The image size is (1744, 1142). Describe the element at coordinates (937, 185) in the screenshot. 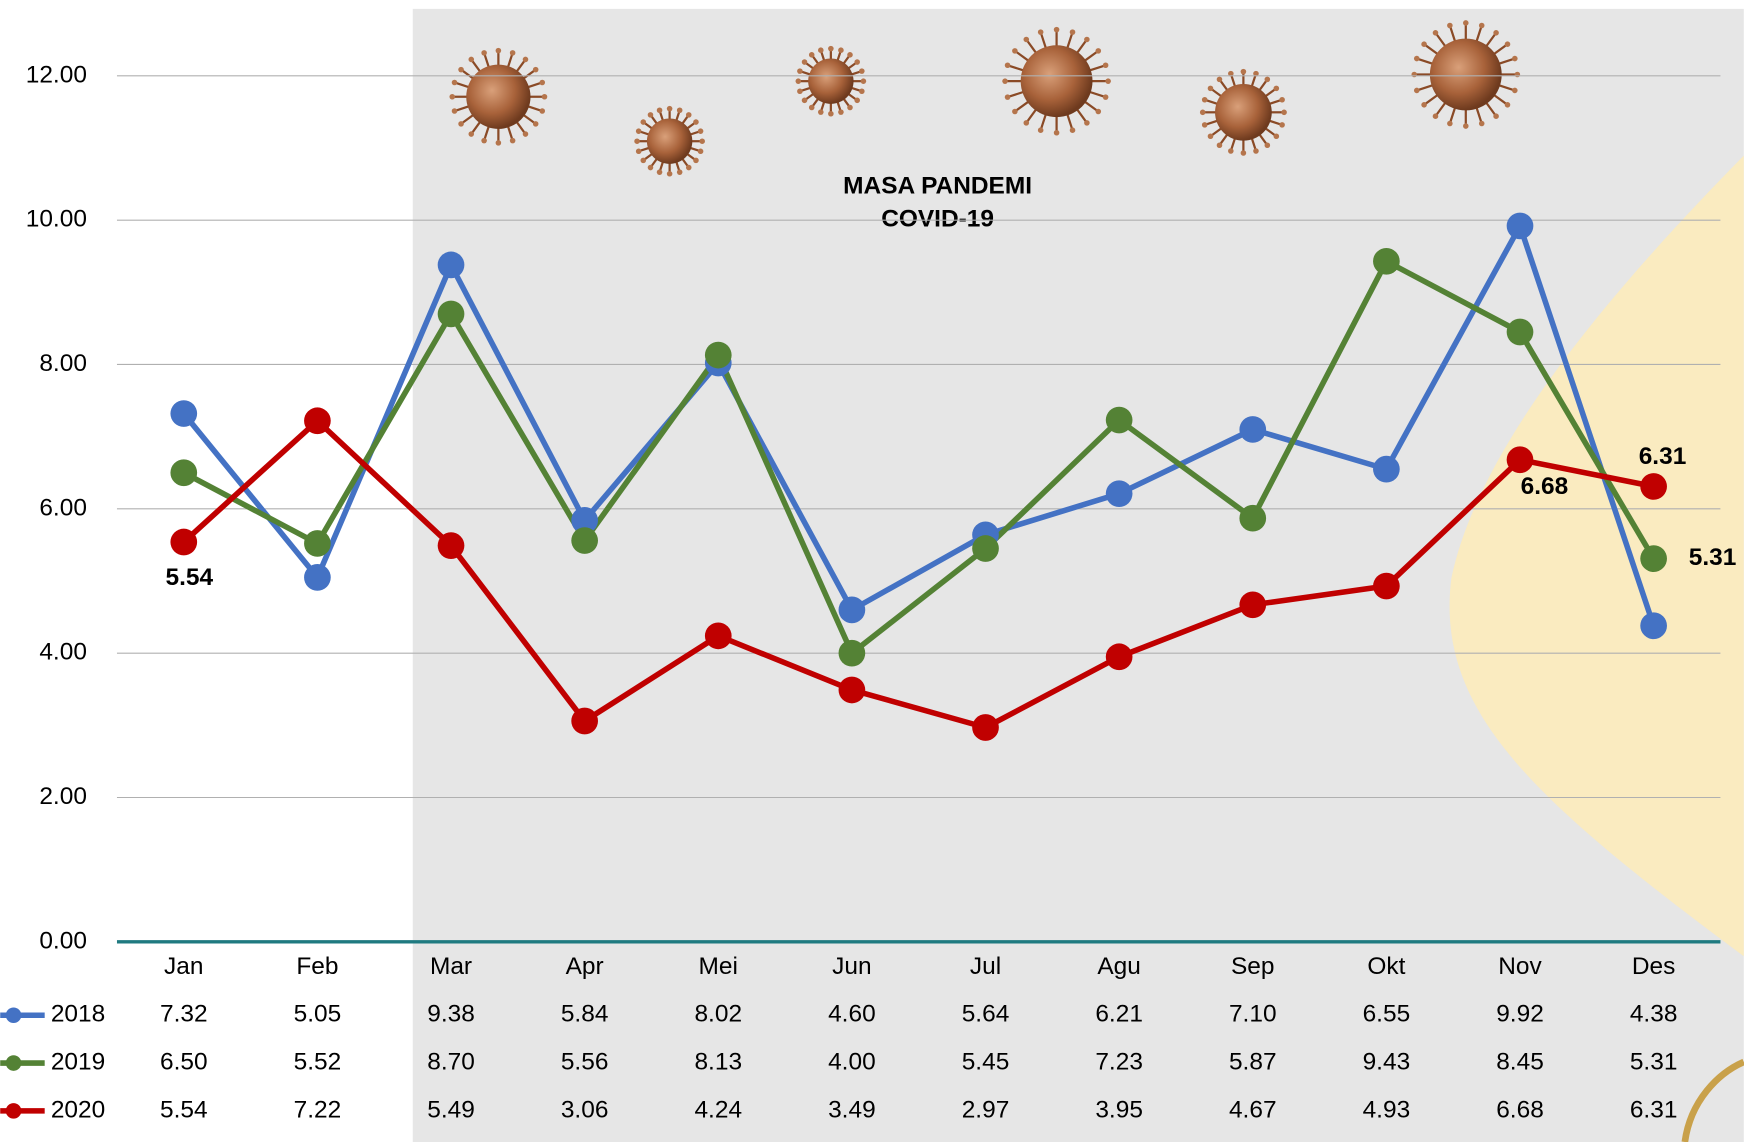

I see `annotation: MASA PANDEMI` at that location.